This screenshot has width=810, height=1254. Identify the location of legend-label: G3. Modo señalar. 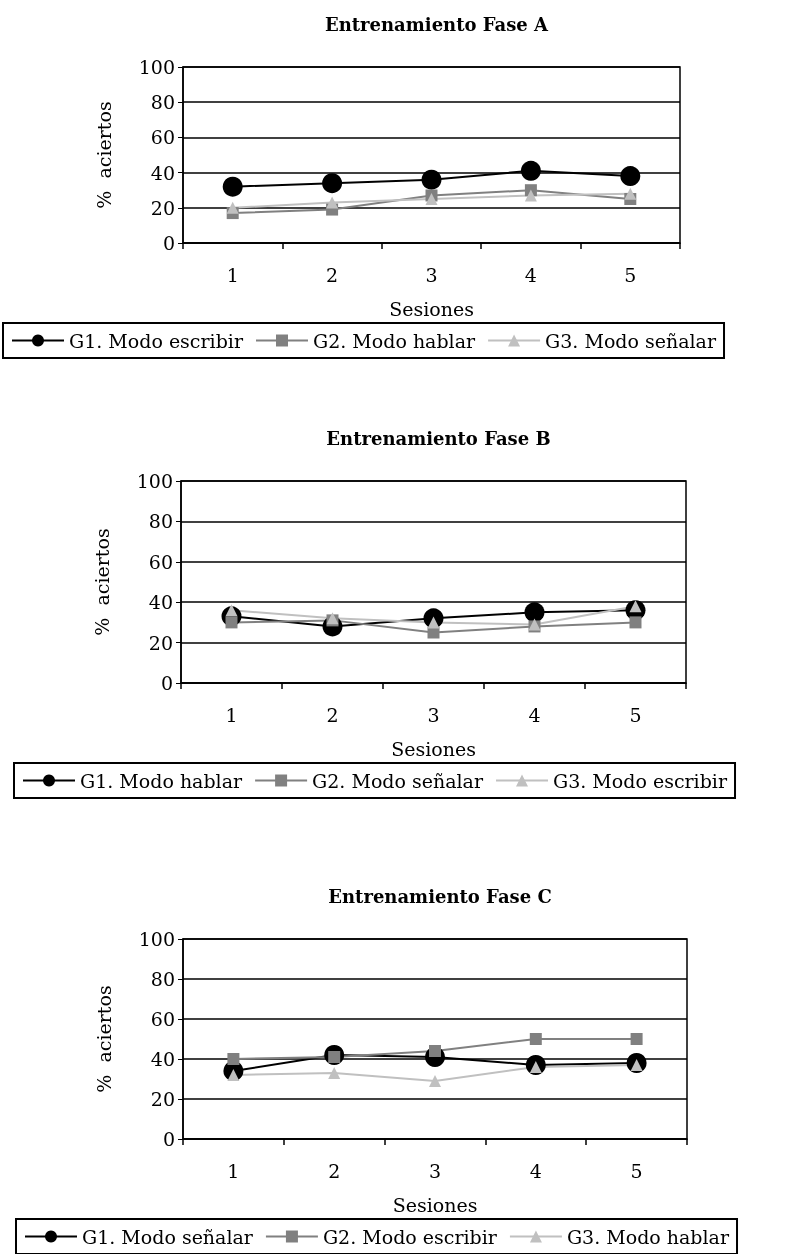
(631, 340).